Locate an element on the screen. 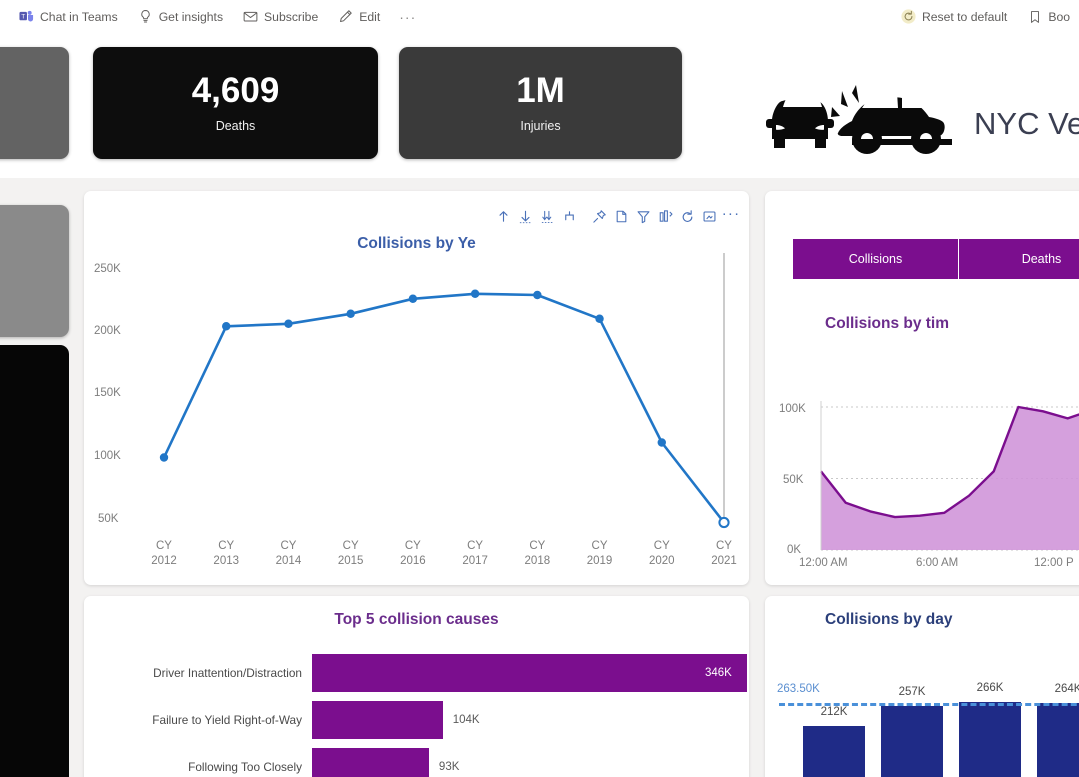 The image size is (1079, 777). page-title: NYC Ve is located at coordinates (1026, 123).